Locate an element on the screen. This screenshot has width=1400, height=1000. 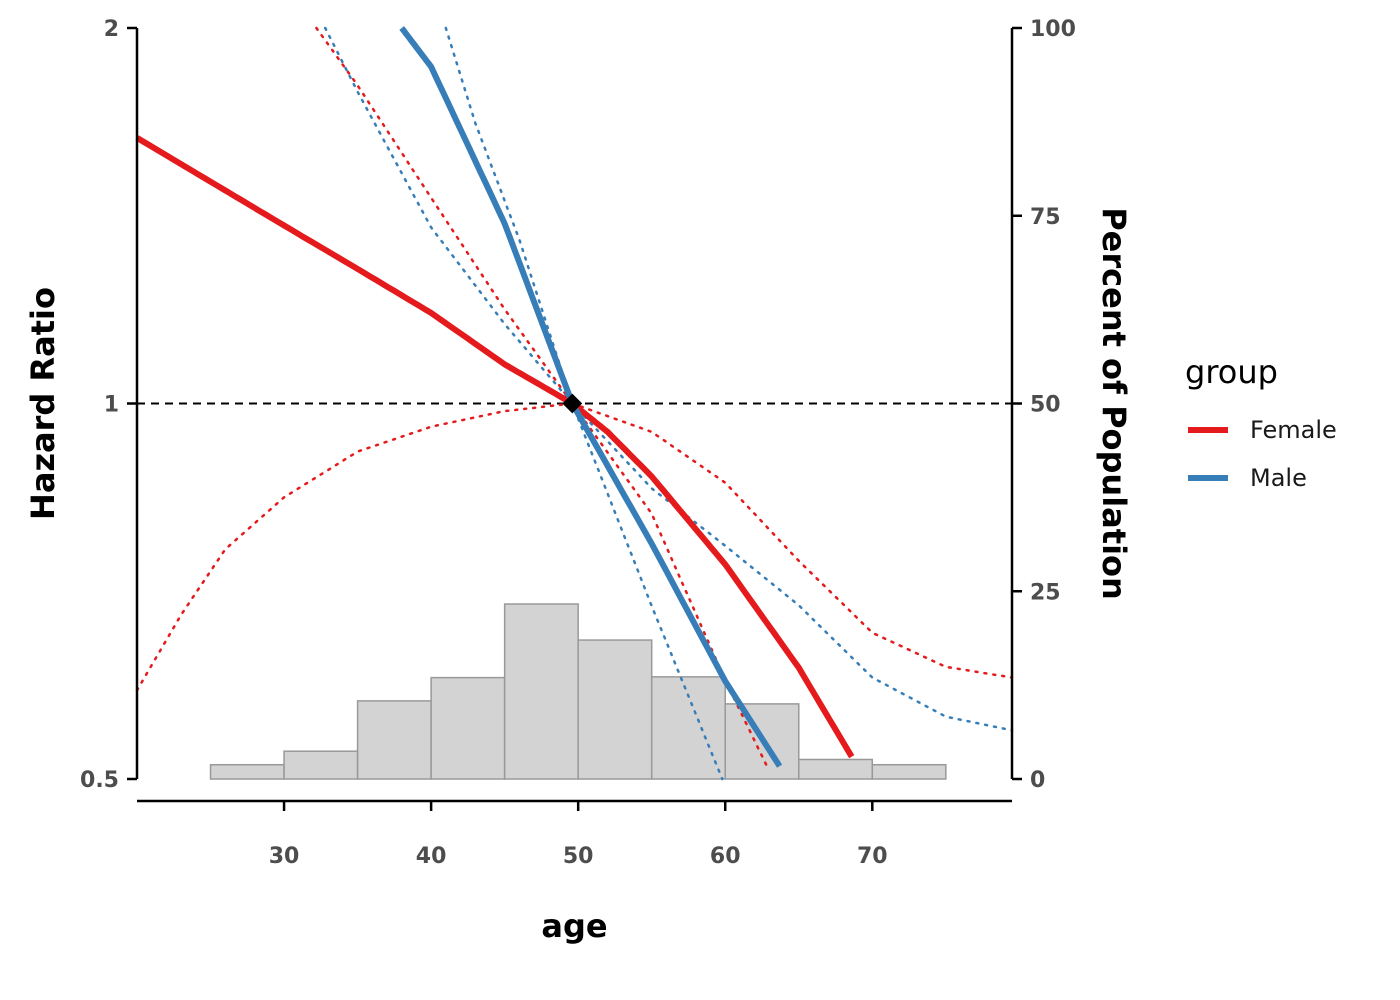
reference-point is located at coordinates (572, 403).